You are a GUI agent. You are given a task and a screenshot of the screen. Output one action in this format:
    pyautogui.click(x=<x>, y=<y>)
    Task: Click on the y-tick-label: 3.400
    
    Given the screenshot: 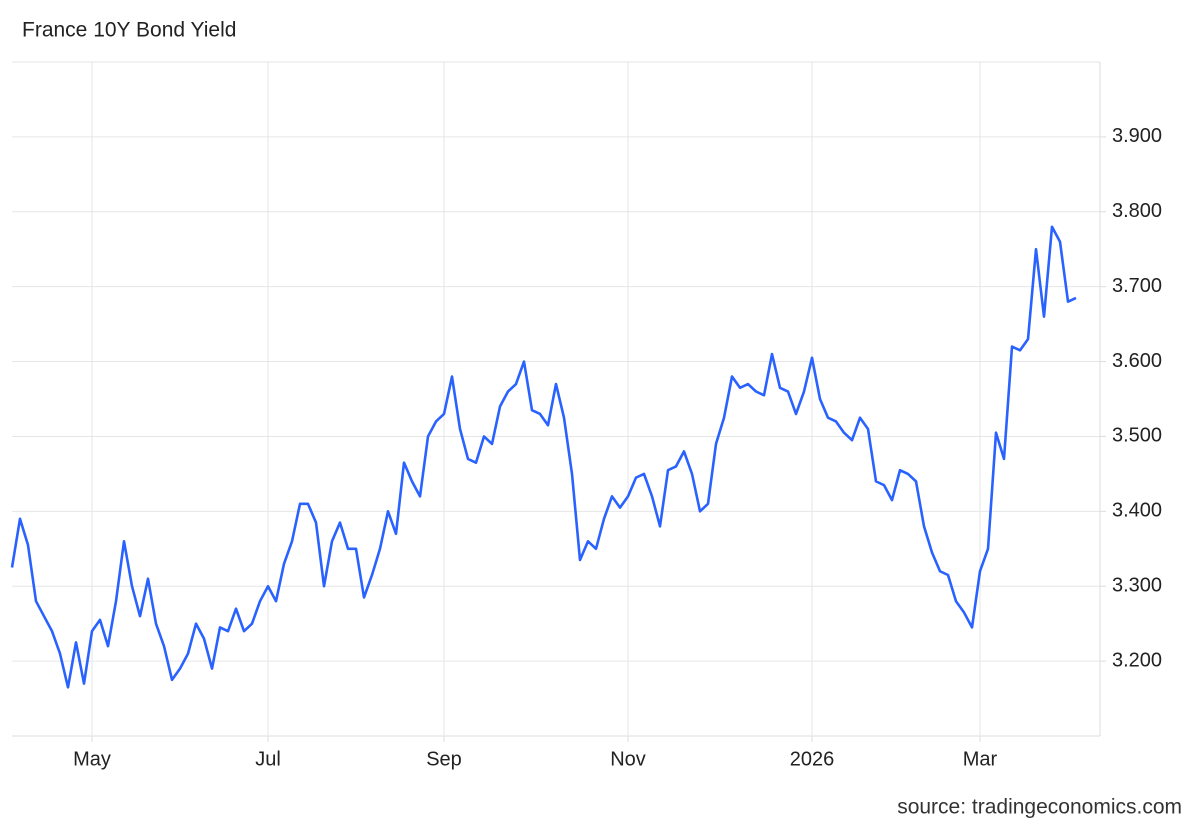 What is the action you would take?
    pyautogui.click(x=1137, y=511)
    